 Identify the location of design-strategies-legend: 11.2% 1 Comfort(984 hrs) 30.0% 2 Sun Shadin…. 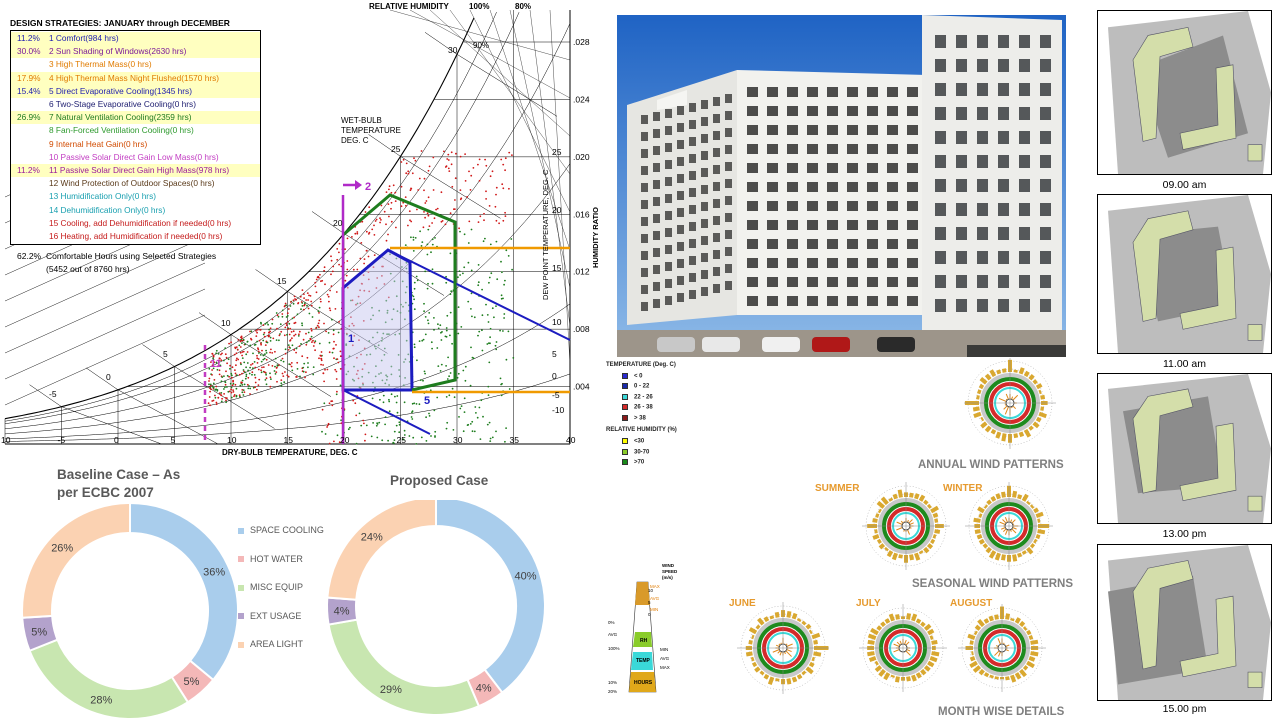
(135, 137).